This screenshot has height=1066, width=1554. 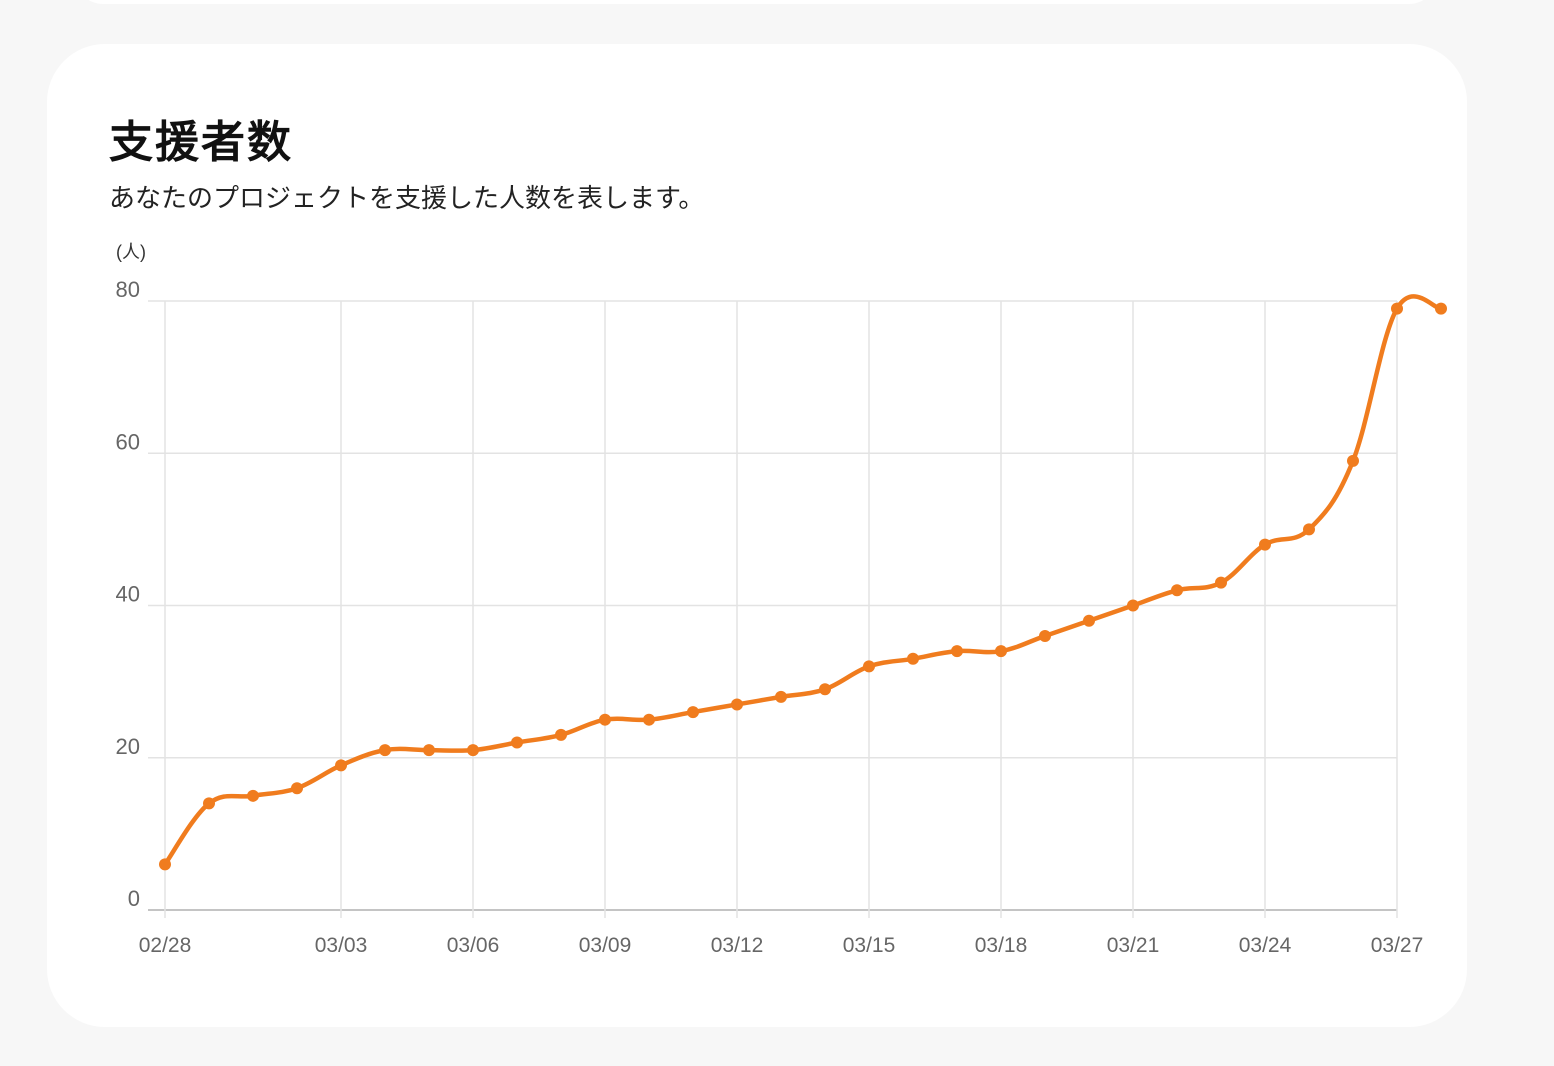 What do you see at coordinates (134, 898) in the screenshot?
I see `y-tick-label: 0` at bounding box center [134, 898].